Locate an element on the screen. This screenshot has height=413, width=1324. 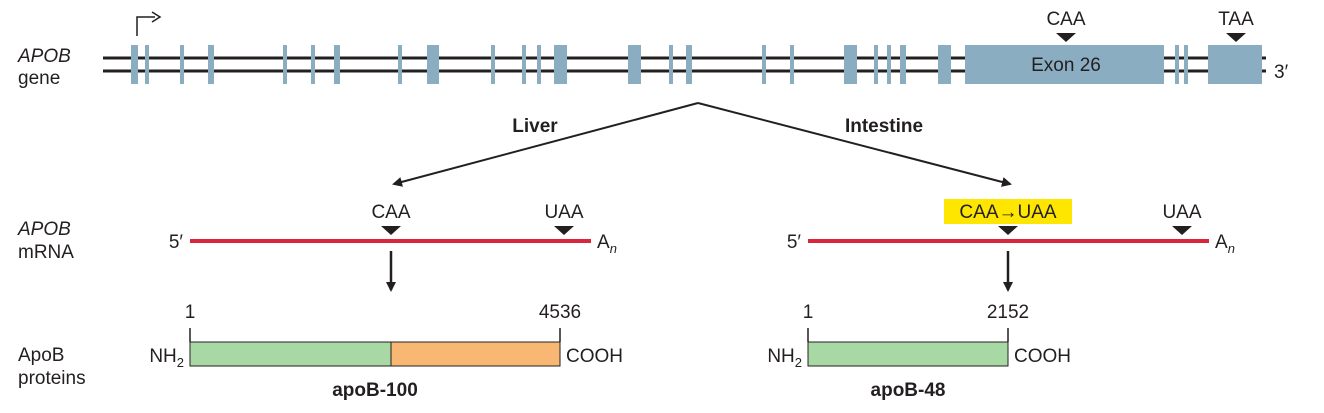
intestine-mrna-tail: An is located at coordinates (1225, 244).